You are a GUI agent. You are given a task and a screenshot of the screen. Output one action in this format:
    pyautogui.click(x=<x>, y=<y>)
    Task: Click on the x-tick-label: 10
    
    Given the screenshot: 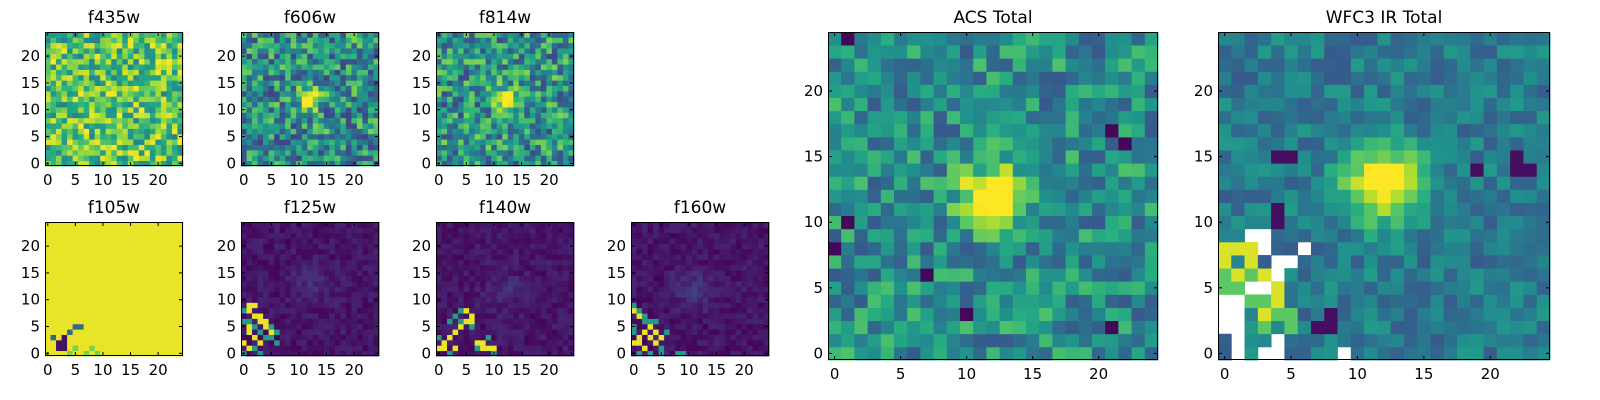 What is the action you would take?
    pyautogui.click(x=688, y=370)
    